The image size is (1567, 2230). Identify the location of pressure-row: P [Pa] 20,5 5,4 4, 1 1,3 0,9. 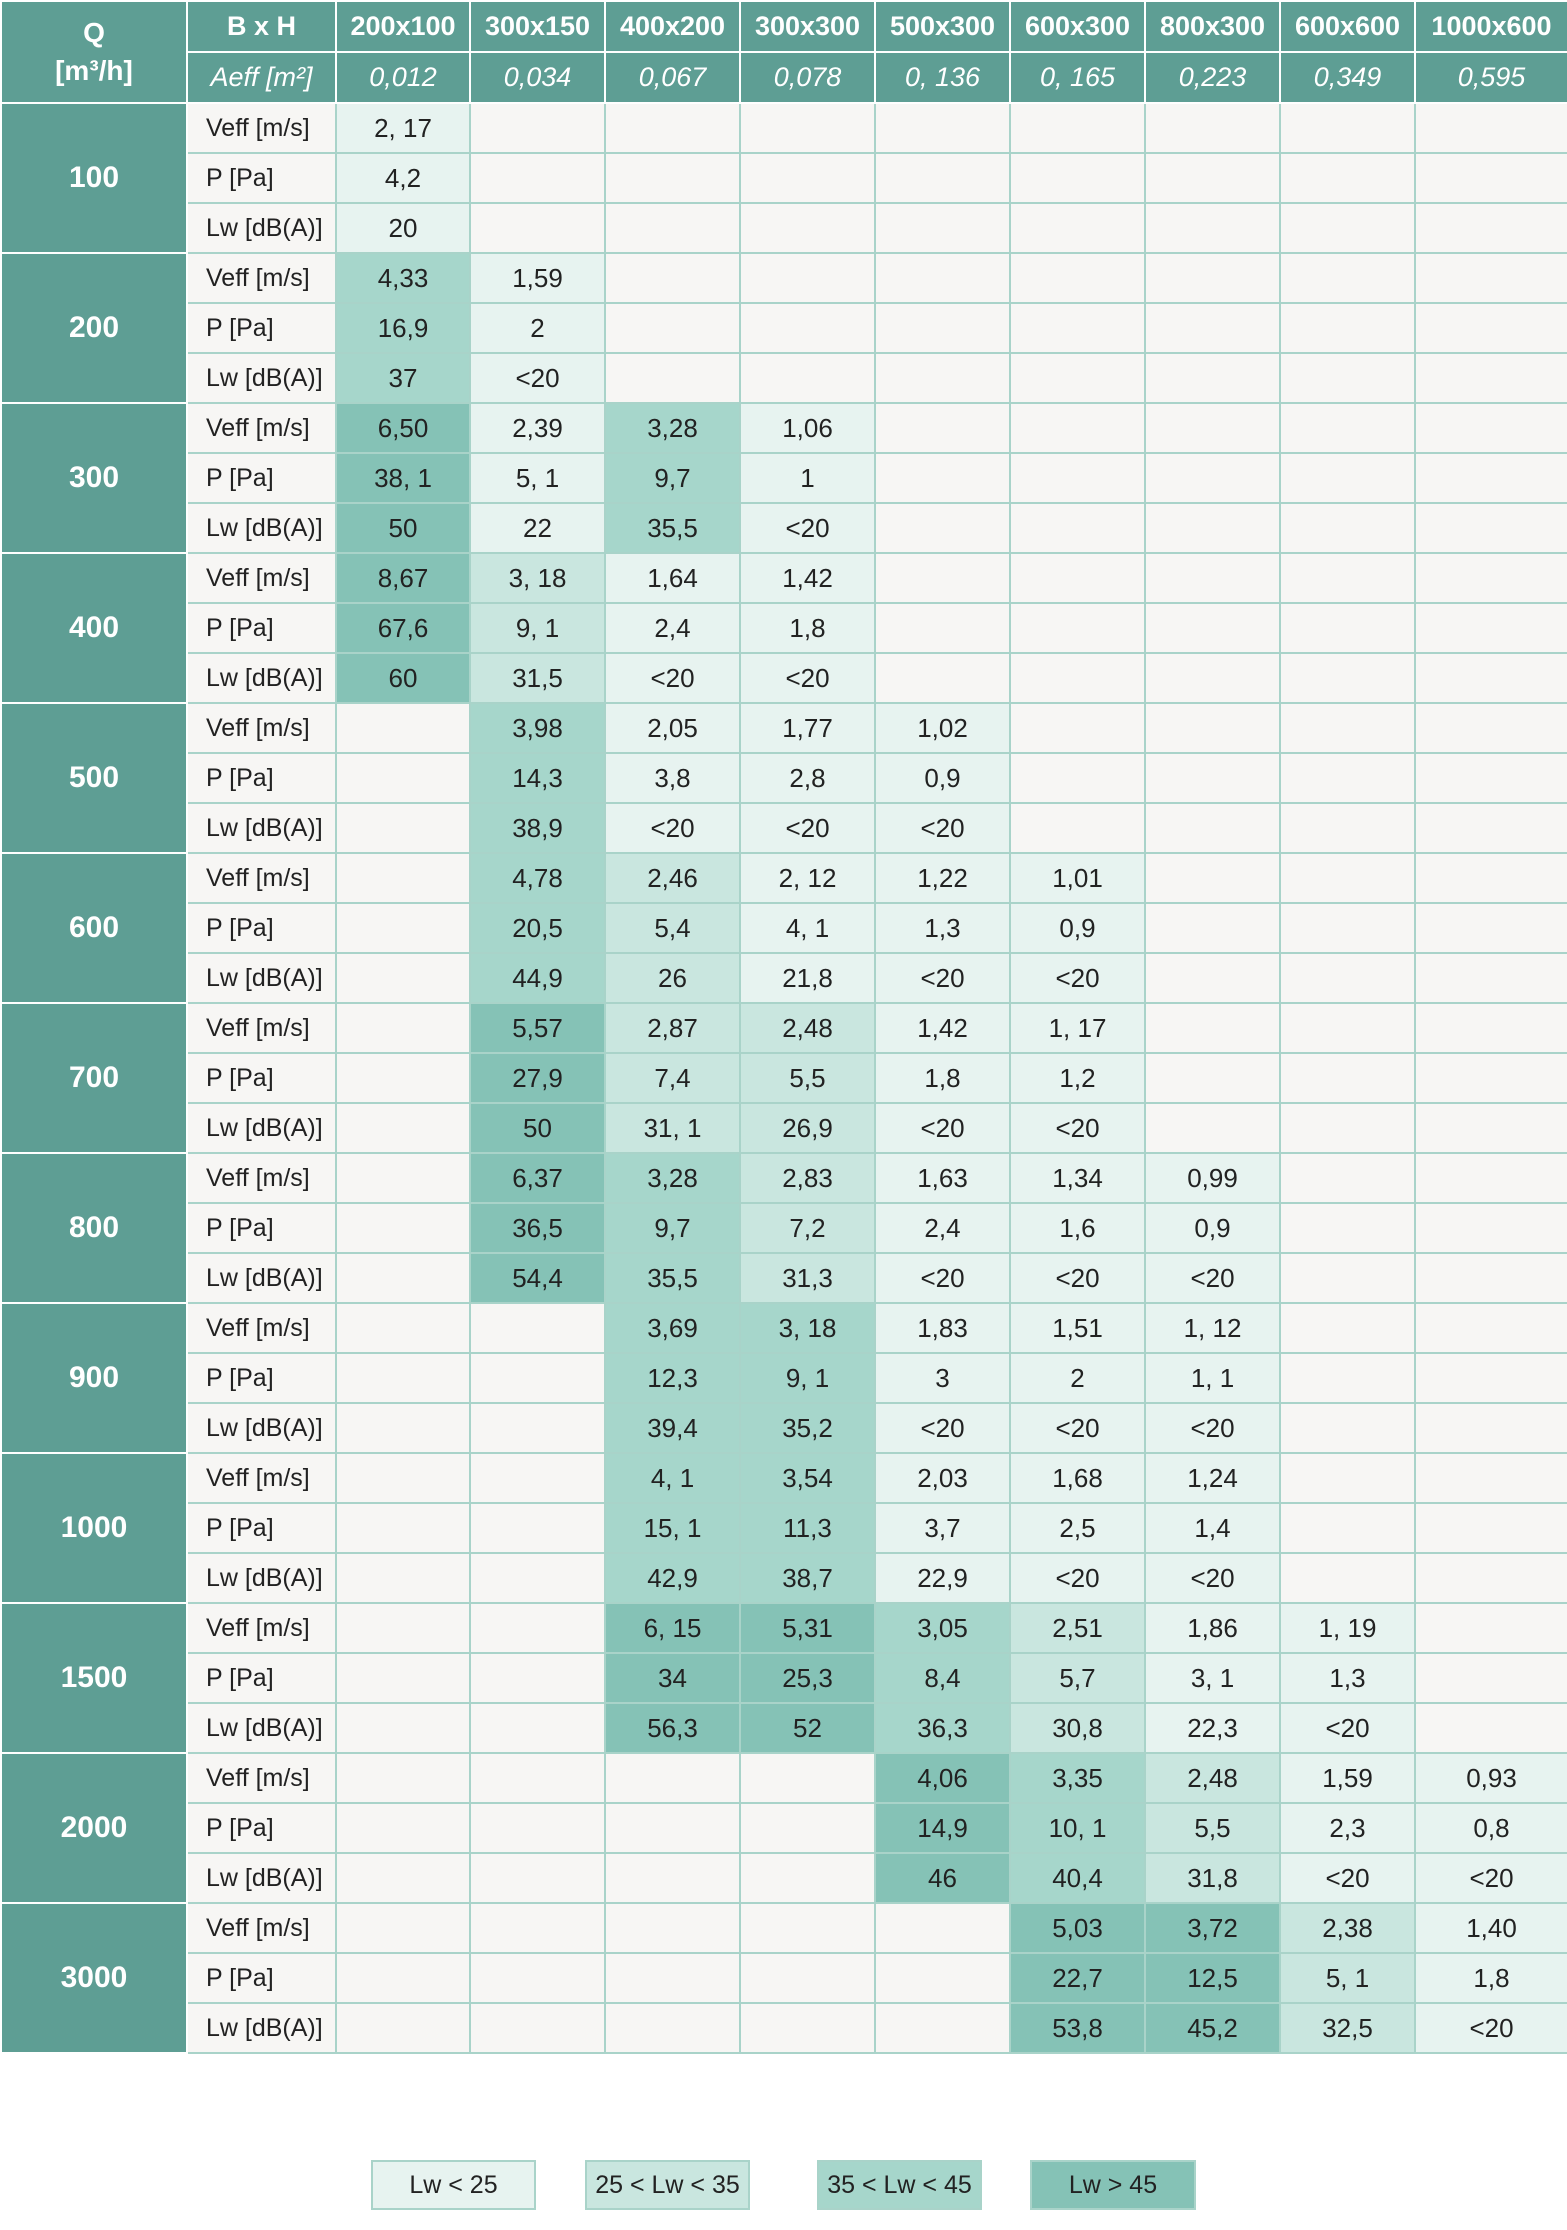
(784, 928).